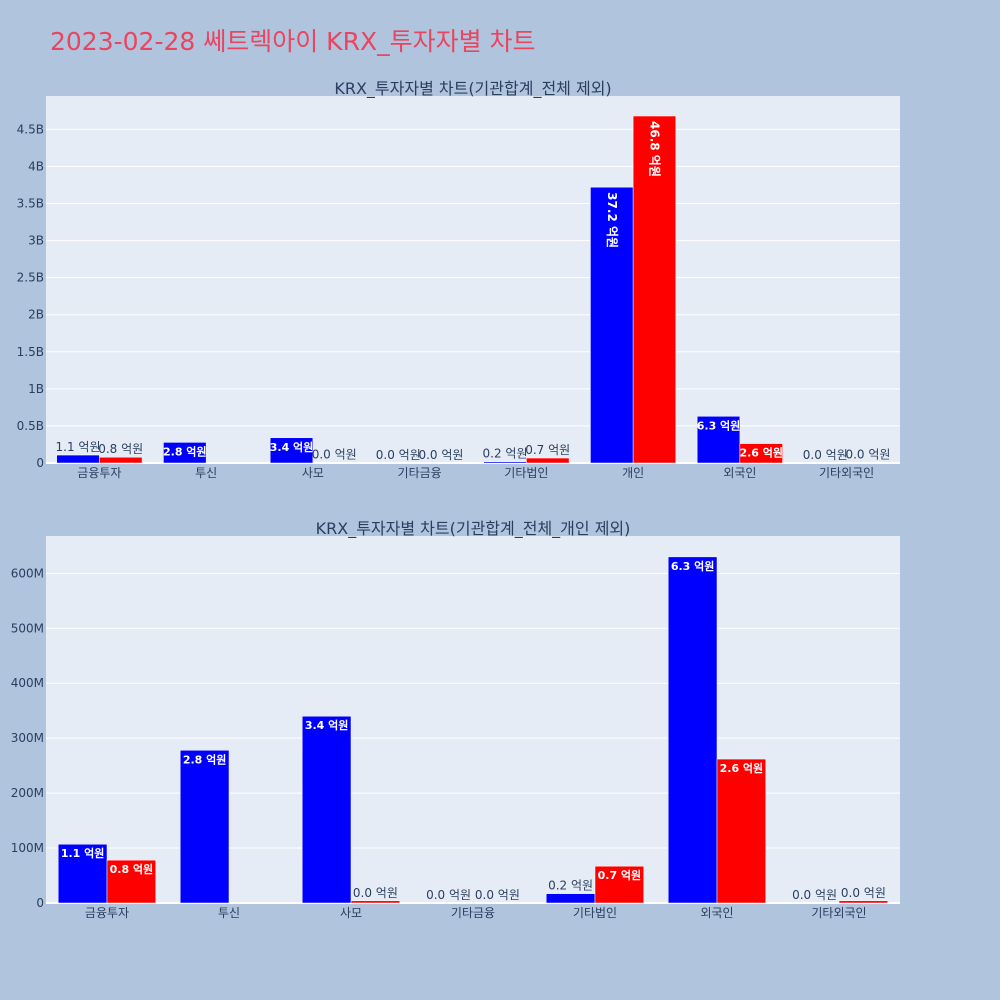  Describe the element at coordinates (30, 129) in the screenshot. I see `y-tick-label: 4.5B` at that location.